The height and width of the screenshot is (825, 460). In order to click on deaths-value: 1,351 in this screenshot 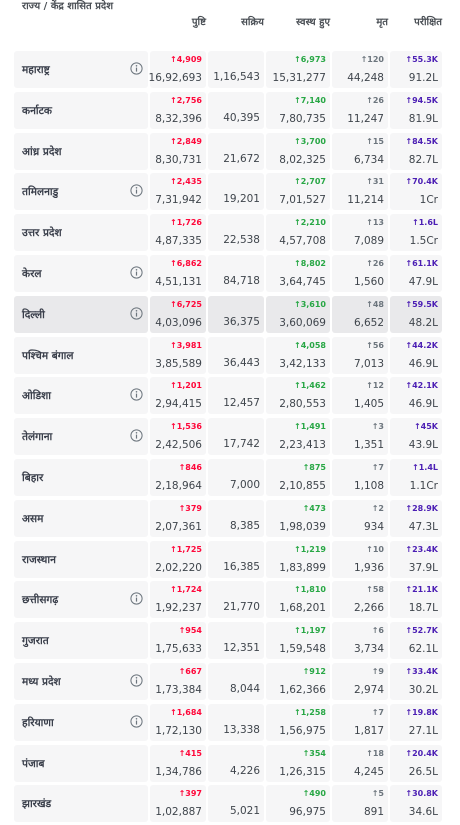, I will do `click(368, 445)`.